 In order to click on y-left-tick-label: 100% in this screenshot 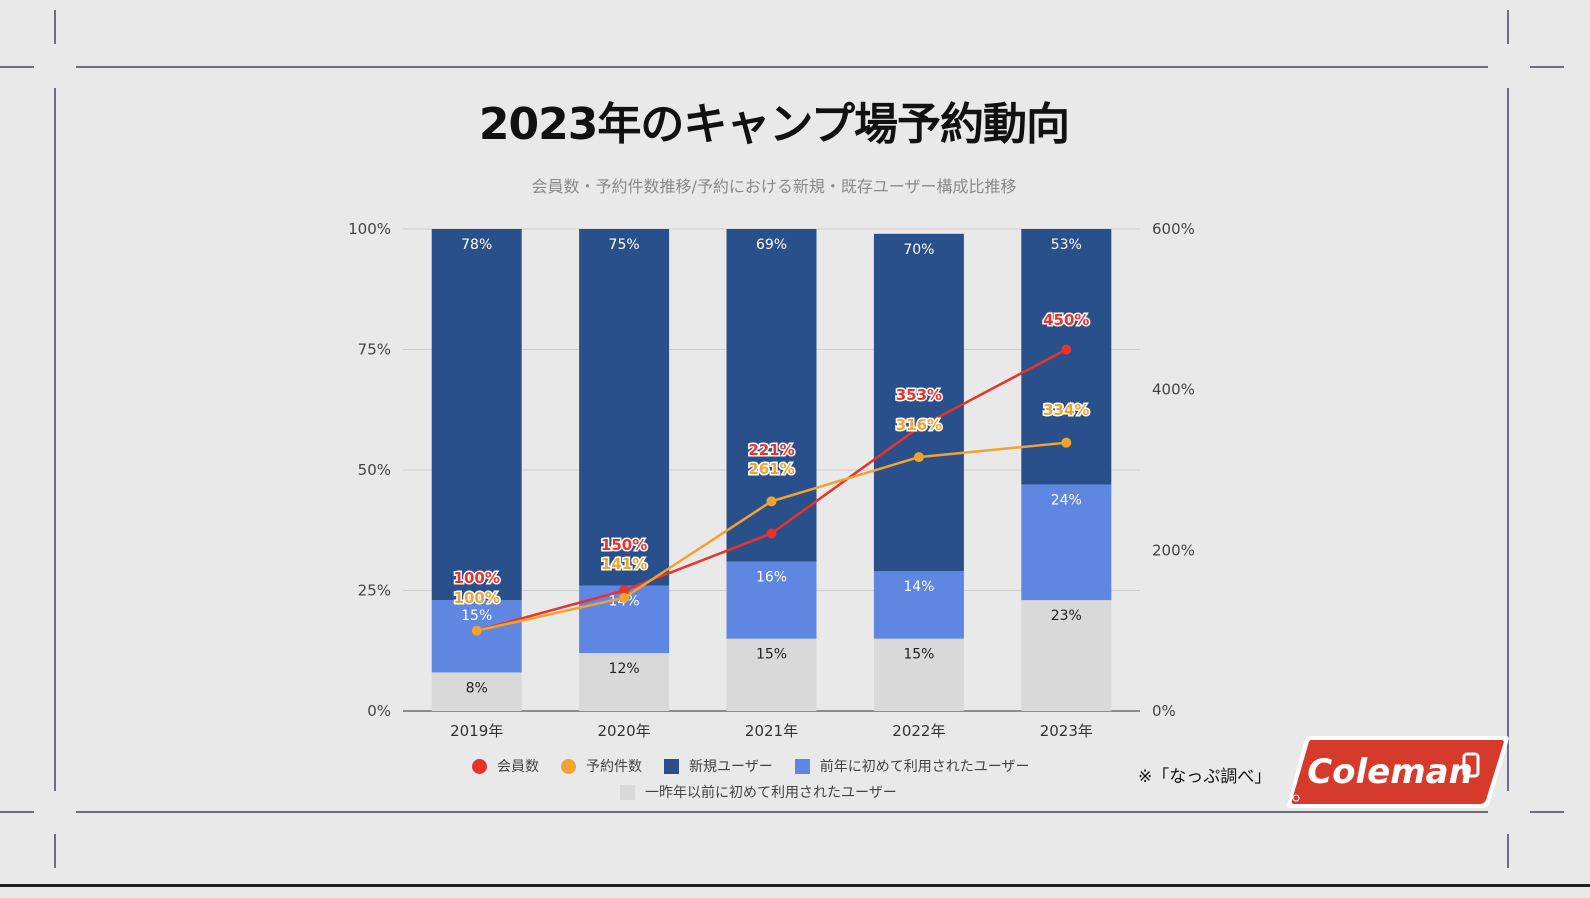, I will do `click(369, 229)`.